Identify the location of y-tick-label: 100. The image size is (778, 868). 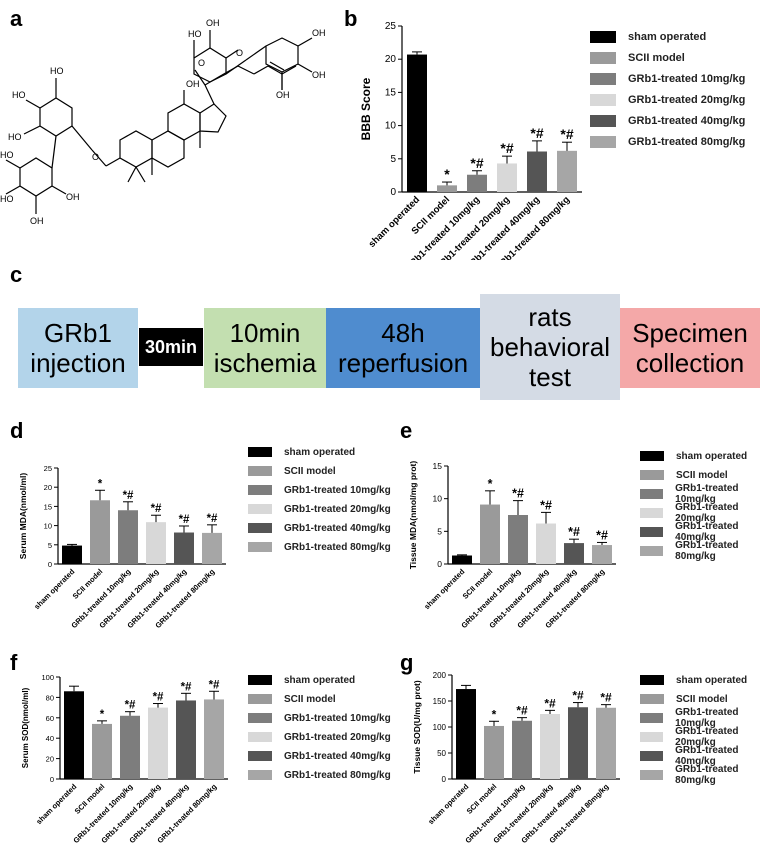
(440, 727).